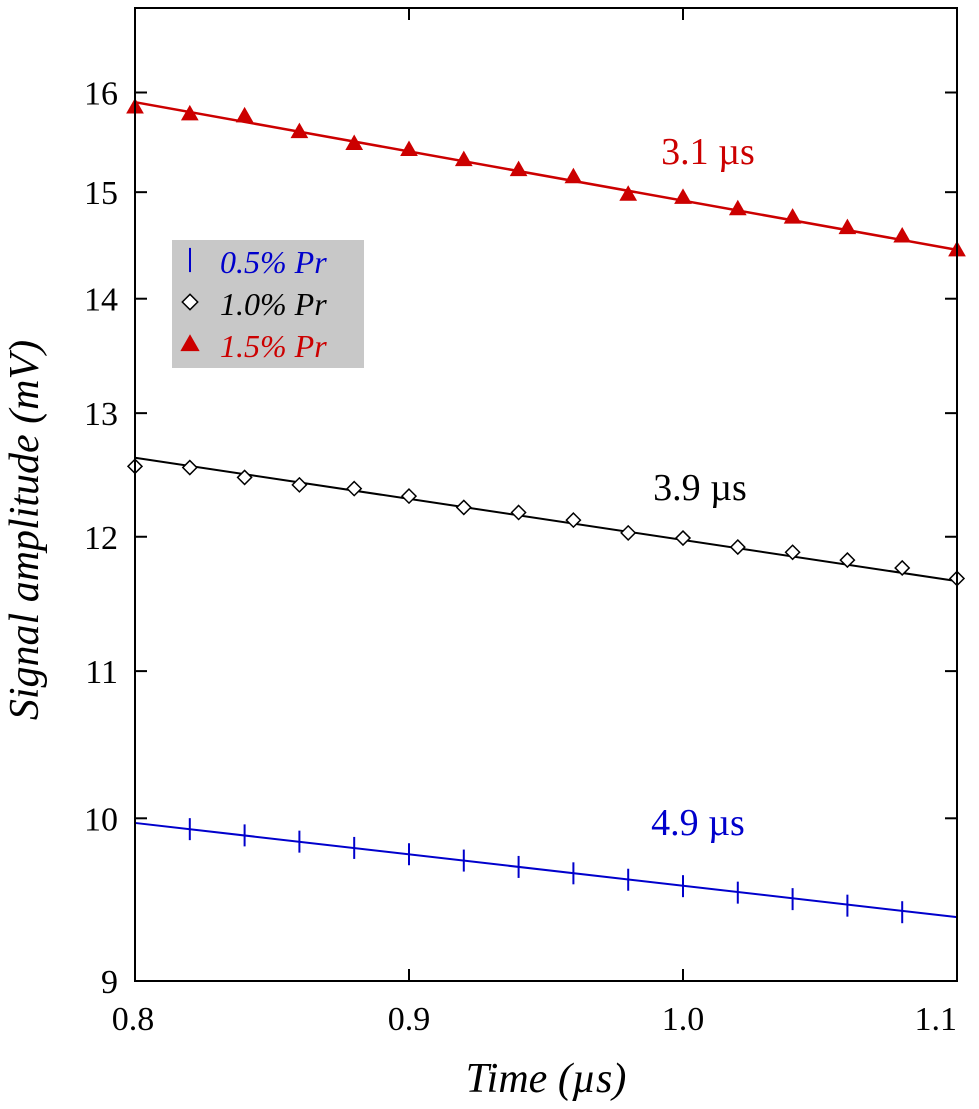 The width and height of the screenshot is (979, 1109). I want to click on y-axis-label: Signal amplitude (mV), so click(25, 530).